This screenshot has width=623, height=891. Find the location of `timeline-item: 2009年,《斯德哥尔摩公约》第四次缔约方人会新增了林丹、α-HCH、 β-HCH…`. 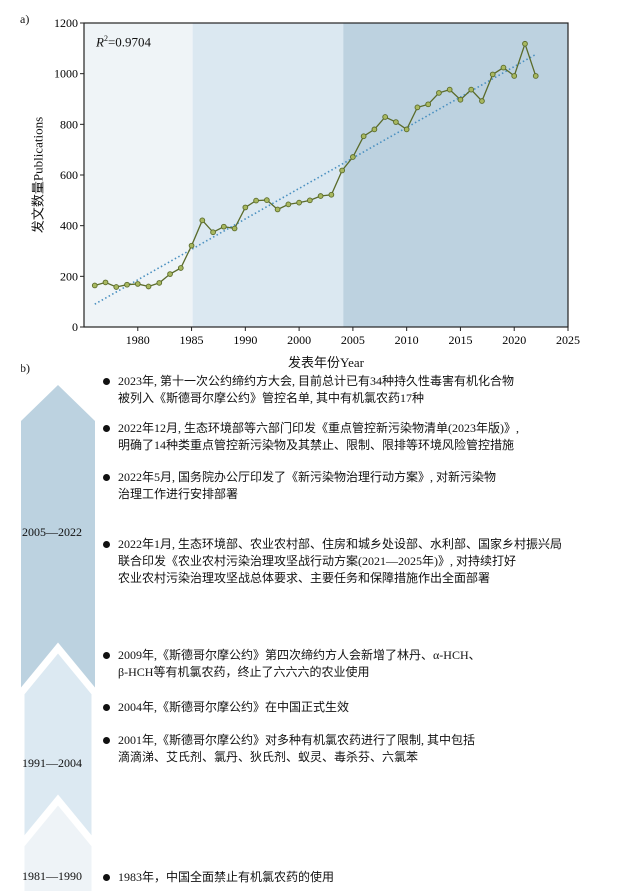

timeline-item: 2009年,《斯德哥尔摩公约》第四次缔约方人会新增了林丹、α-HCH、 β-HCH… is located at coordinates (292, 664).